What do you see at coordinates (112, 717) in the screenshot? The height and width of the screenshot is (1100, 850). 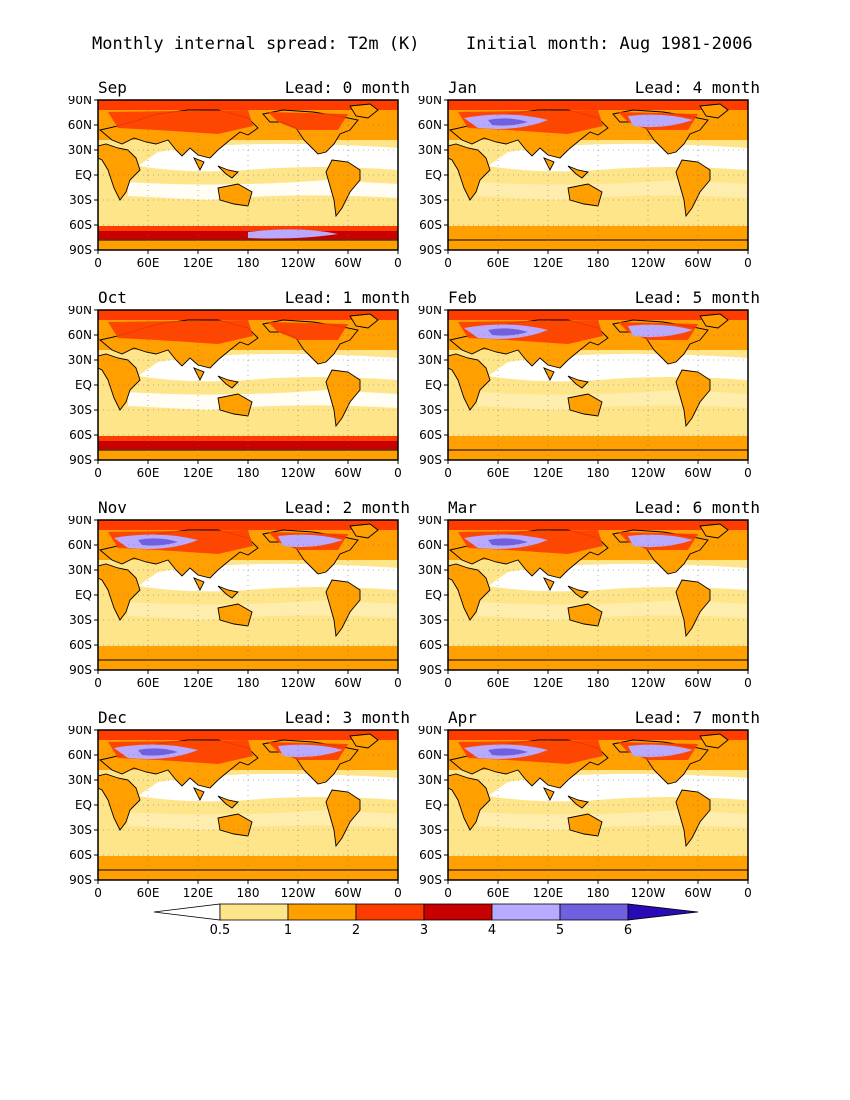 I see `panel-month-label: Dec` at bounding box center [112, 717].